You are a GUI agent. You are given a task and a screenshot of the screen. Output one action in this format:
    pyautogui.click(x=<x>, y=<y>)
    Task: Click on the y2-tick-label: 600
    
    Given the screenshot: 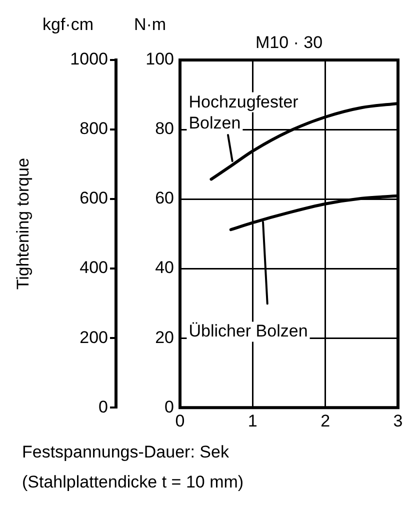 What is the action you would take?
    pyautogui.click(x=94, y=198)
    